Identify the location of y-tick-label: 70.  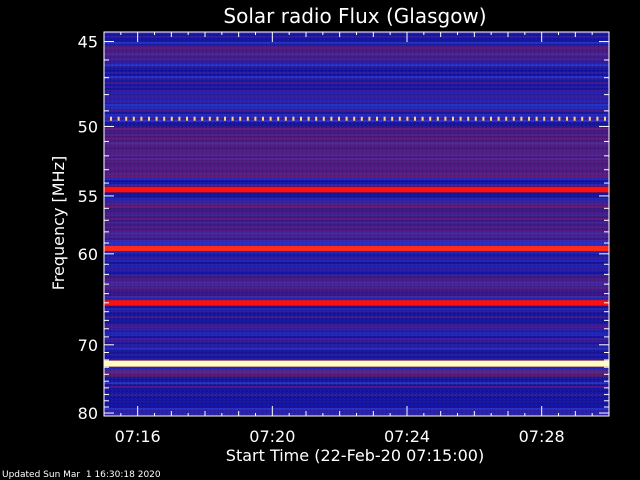
(88, 345).